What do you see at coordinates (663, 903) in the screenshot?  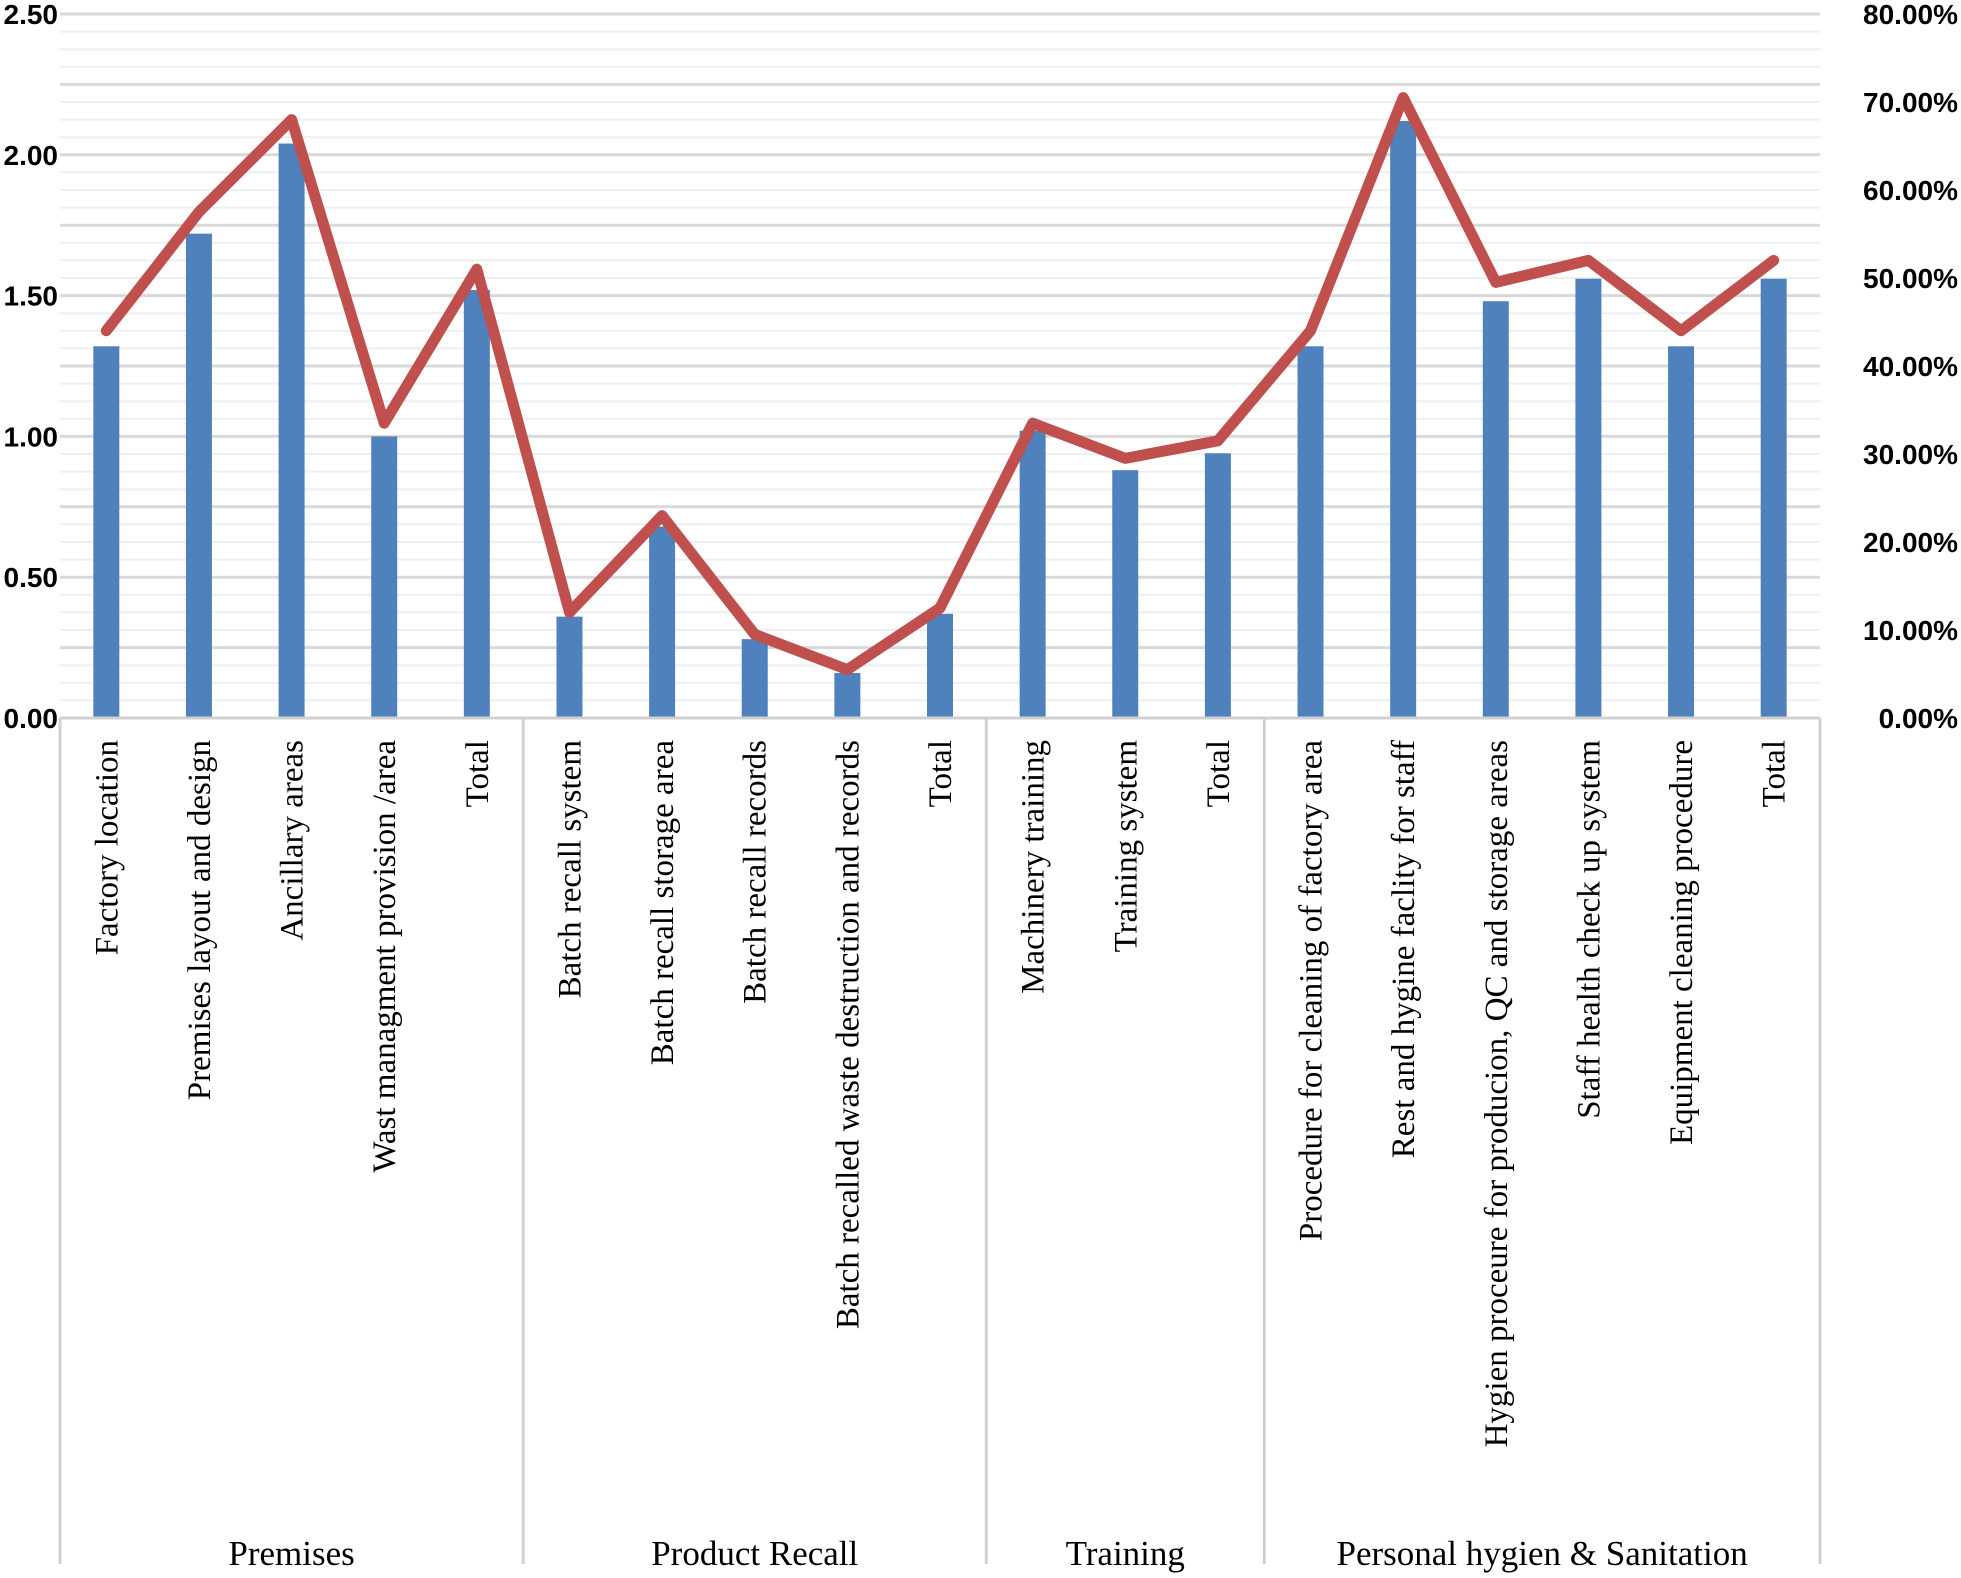 I see `category-label: Batch recall storage area` at bounding box center [663, 903].